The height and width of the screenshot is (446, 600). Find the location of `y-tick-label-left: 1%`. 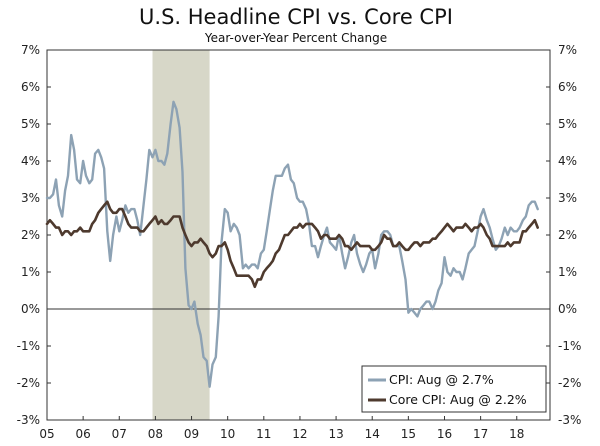

y-tick-label-left: 1% is located at coordinates (30, 272).